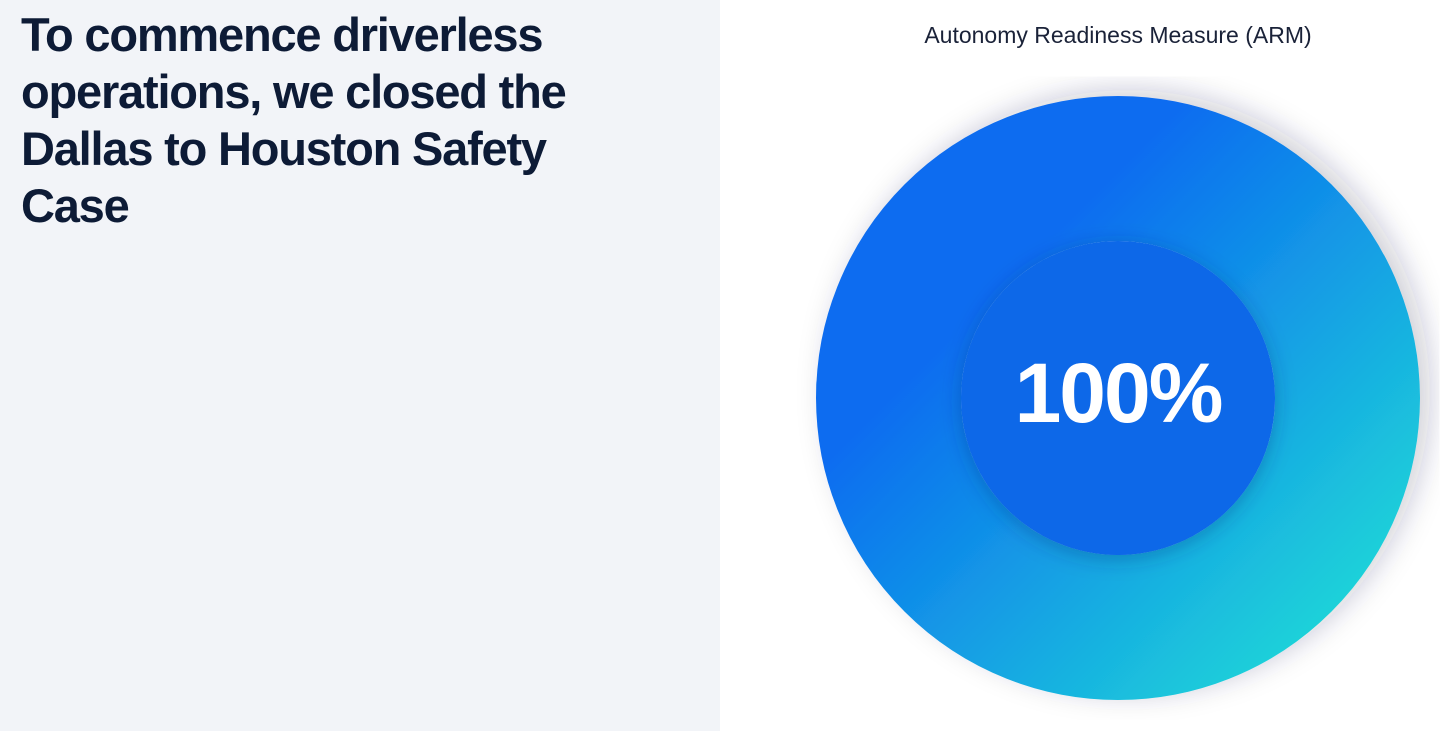 The width and height of the screenshot is (1456, 731). What do you see at coordinates (1117, 35) in the screenshot?
I see `chart-title: Autonomy Readiness Measure (ARM)` at bounding box center [1117, 35].